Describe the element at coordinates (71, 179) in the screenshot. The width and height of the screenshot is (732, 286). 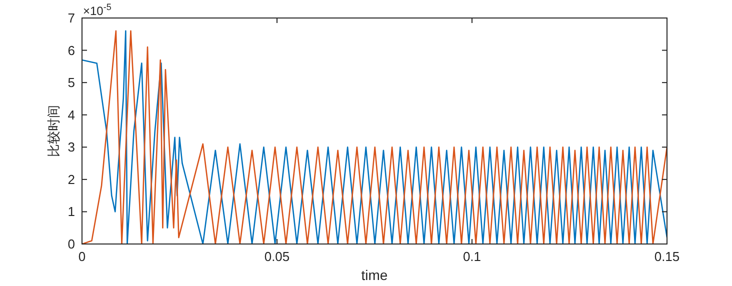
I see `y-tick-label: 2` at that location.